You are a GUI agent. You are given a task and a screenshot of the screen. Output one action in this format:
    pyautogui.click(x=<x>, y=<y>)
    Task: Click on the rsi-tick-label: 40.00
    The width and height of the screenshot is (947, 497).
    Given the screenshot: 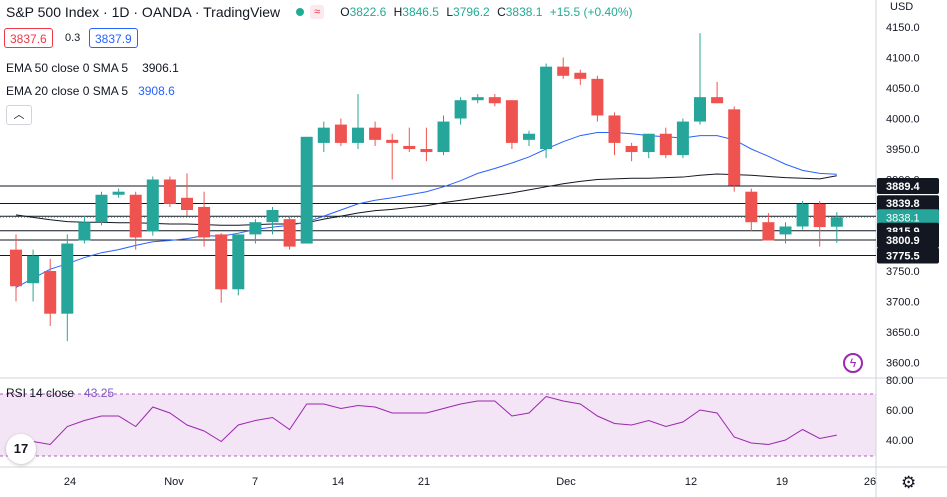 What is the action you would take?
    pyautogui.click(x=900, y=441)
    